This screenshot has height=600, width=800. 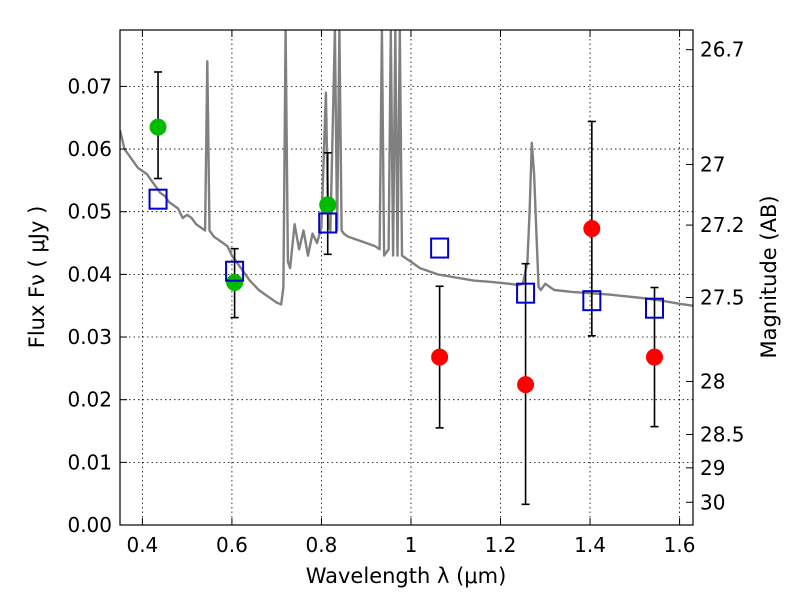 I want to click on x-tick-label: 1, so click(x=411, y=545).